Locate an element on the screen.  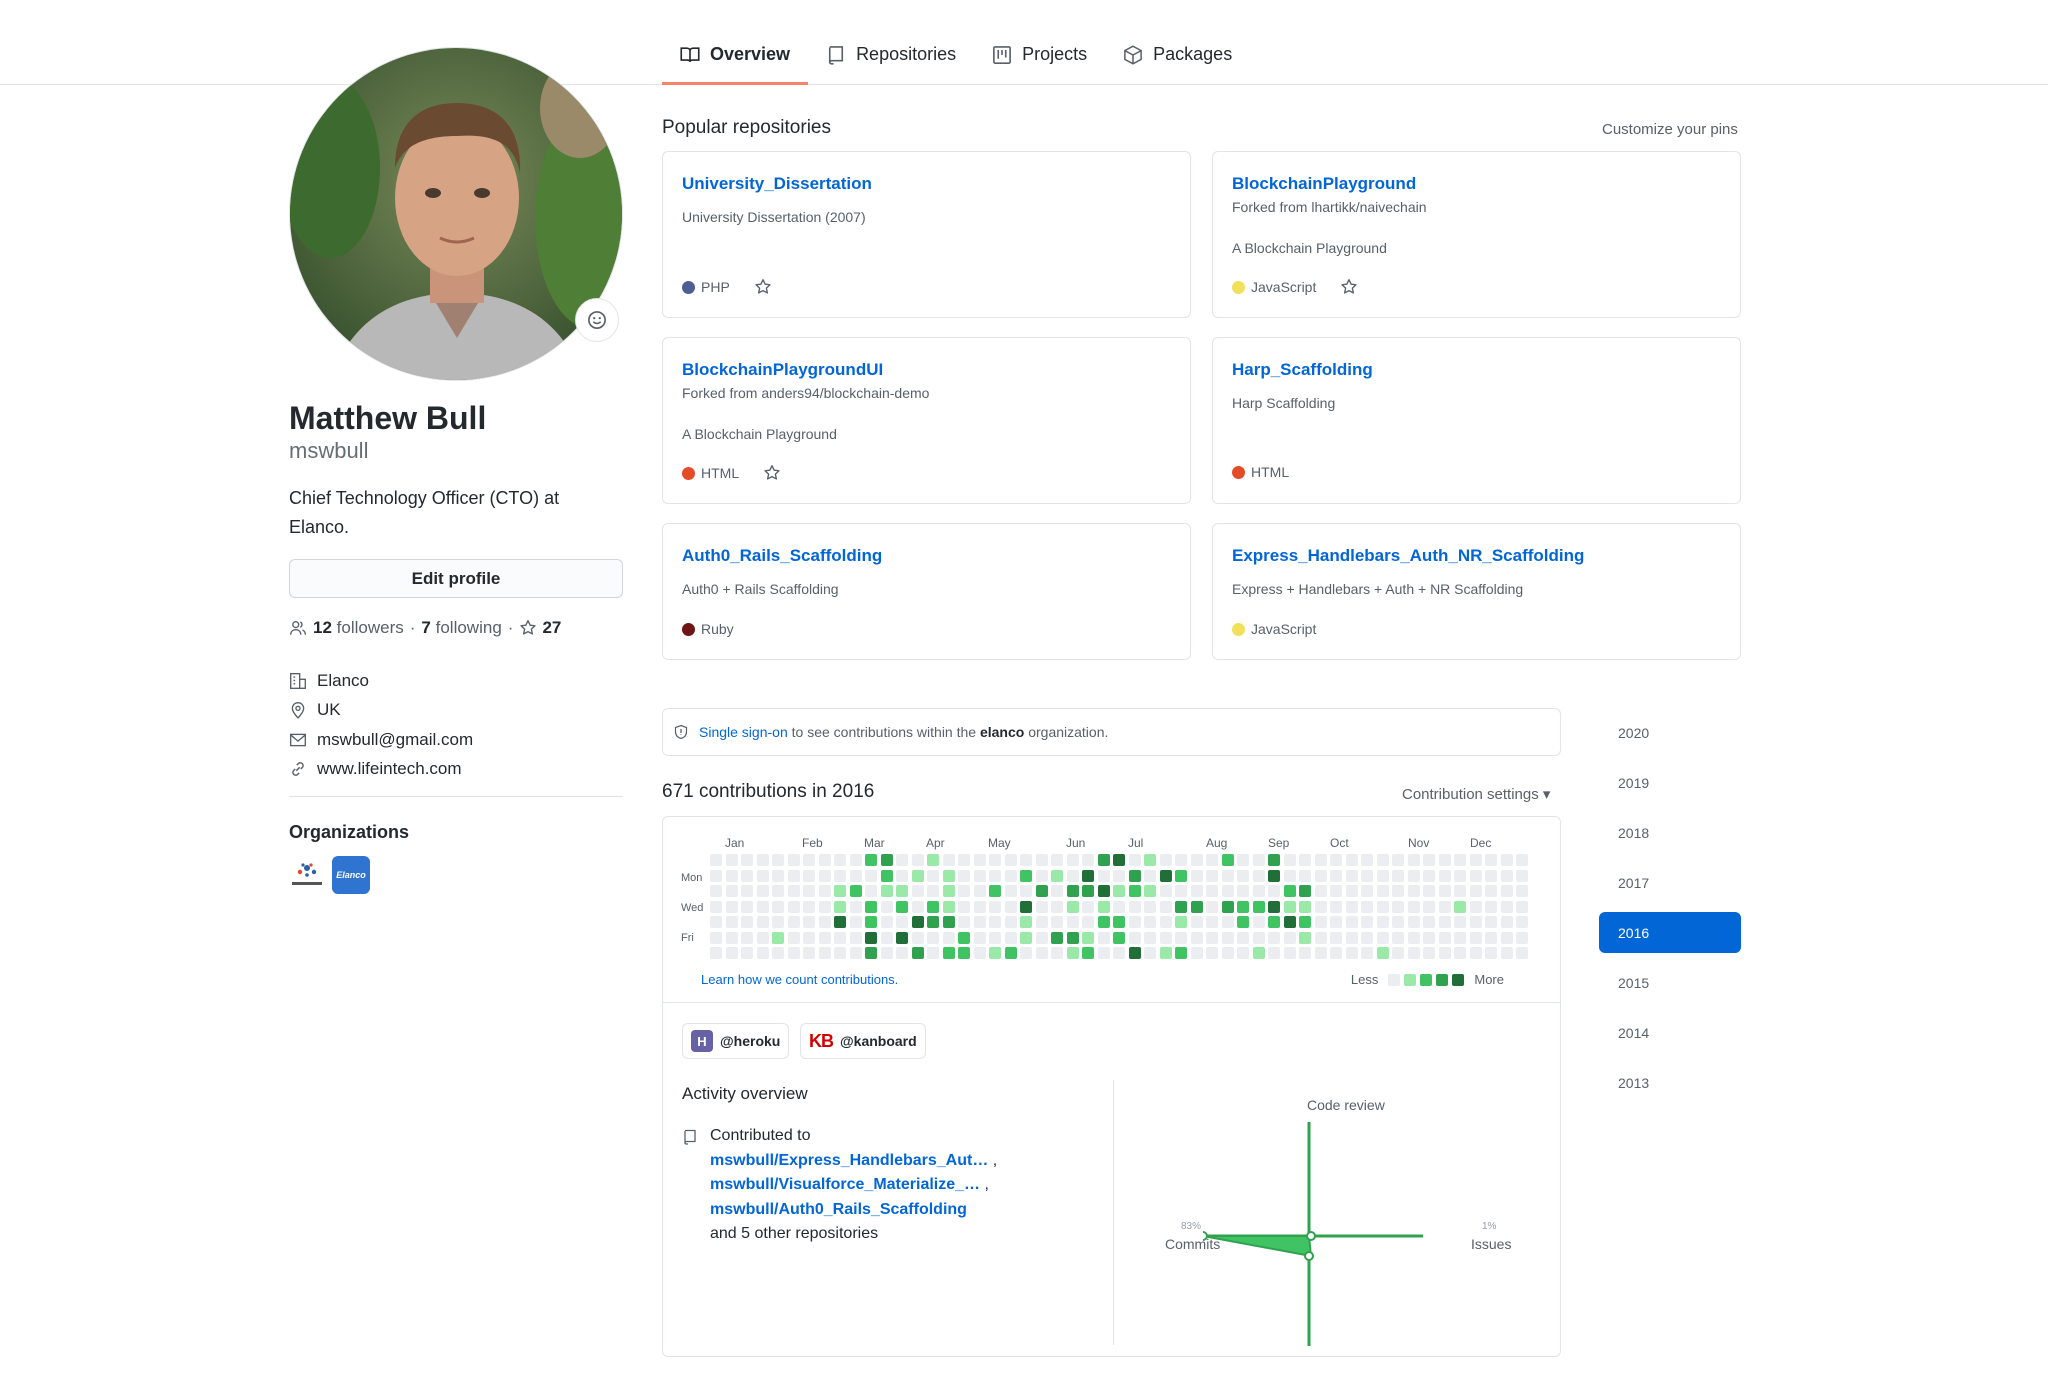
repo-name-link: BlockchainPlaygroundUI is located at coordinates (783, 369).